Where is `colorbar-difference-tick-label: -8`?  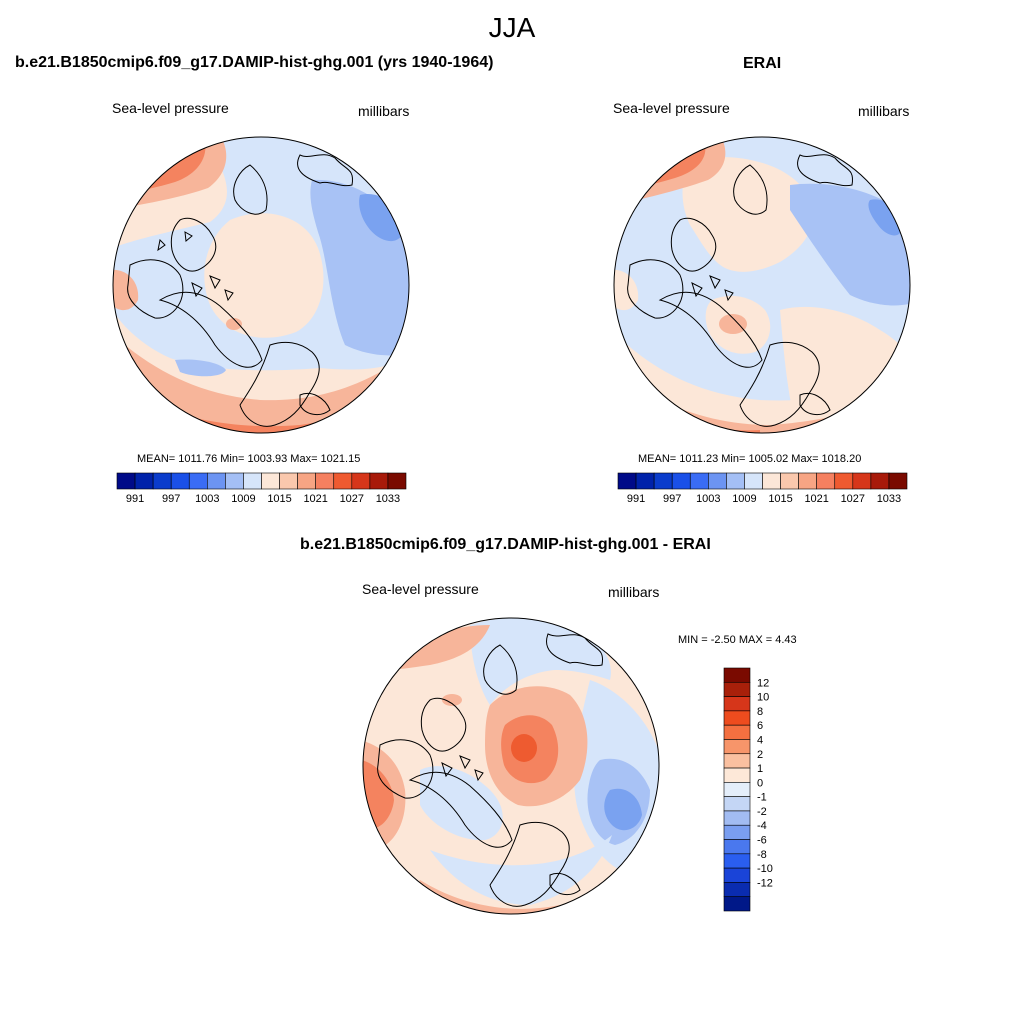 colorbar-difference-tick-label: -8 is located at coordinates (762, 855).